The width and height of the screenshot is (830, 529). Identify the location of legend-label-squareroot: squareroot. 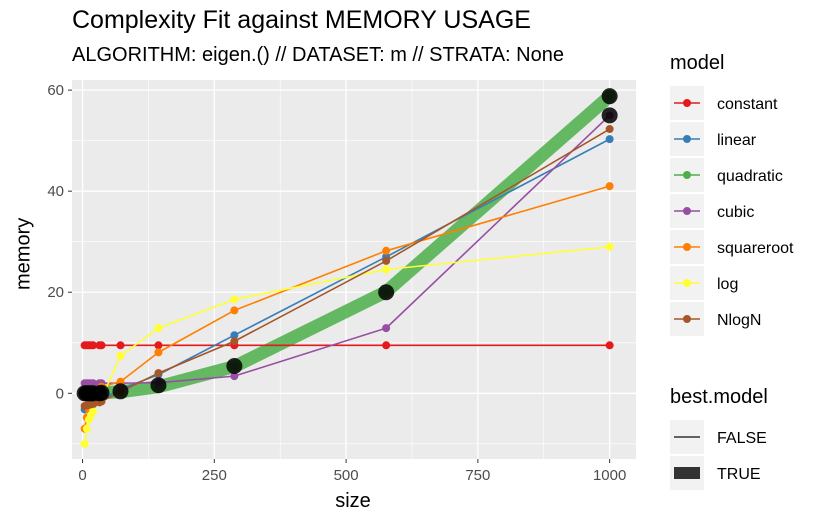
(755, 248).